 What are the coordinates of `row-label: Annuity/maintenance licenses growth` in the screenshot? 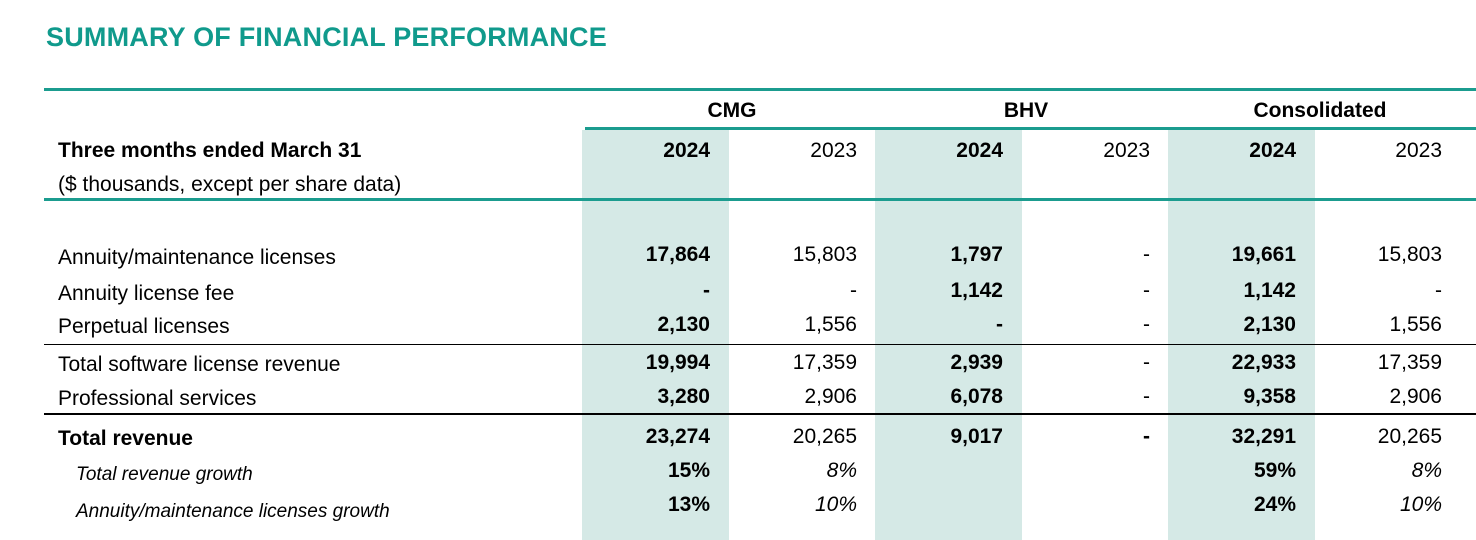 It's located at (233, 511).